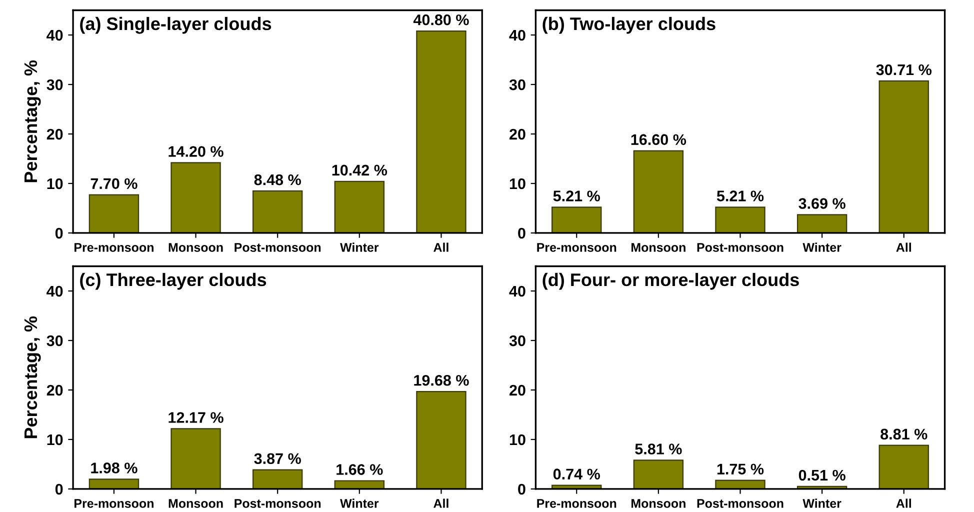  What do you see at coordinates (359, 469) in the screenshot?
I see `data-label: 1.66 %` at bounding box center [359, 469].